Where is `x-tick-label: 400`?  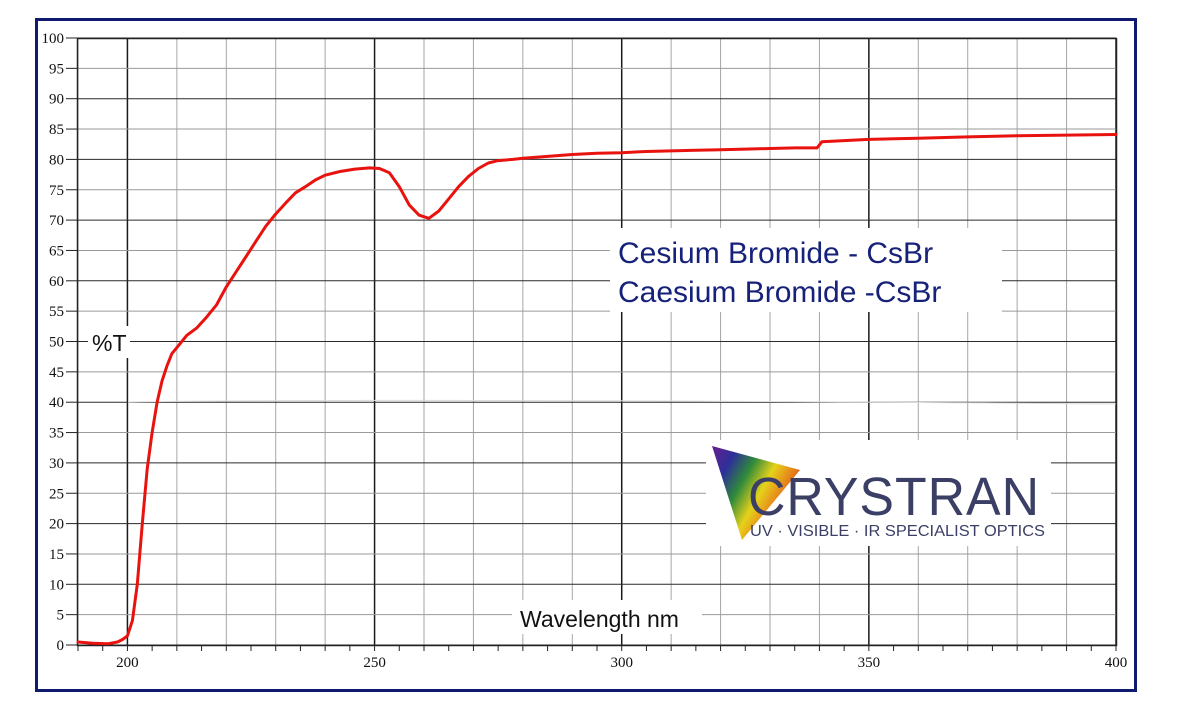 x-tick-label: 400 is located at coordinates (1116, 663).